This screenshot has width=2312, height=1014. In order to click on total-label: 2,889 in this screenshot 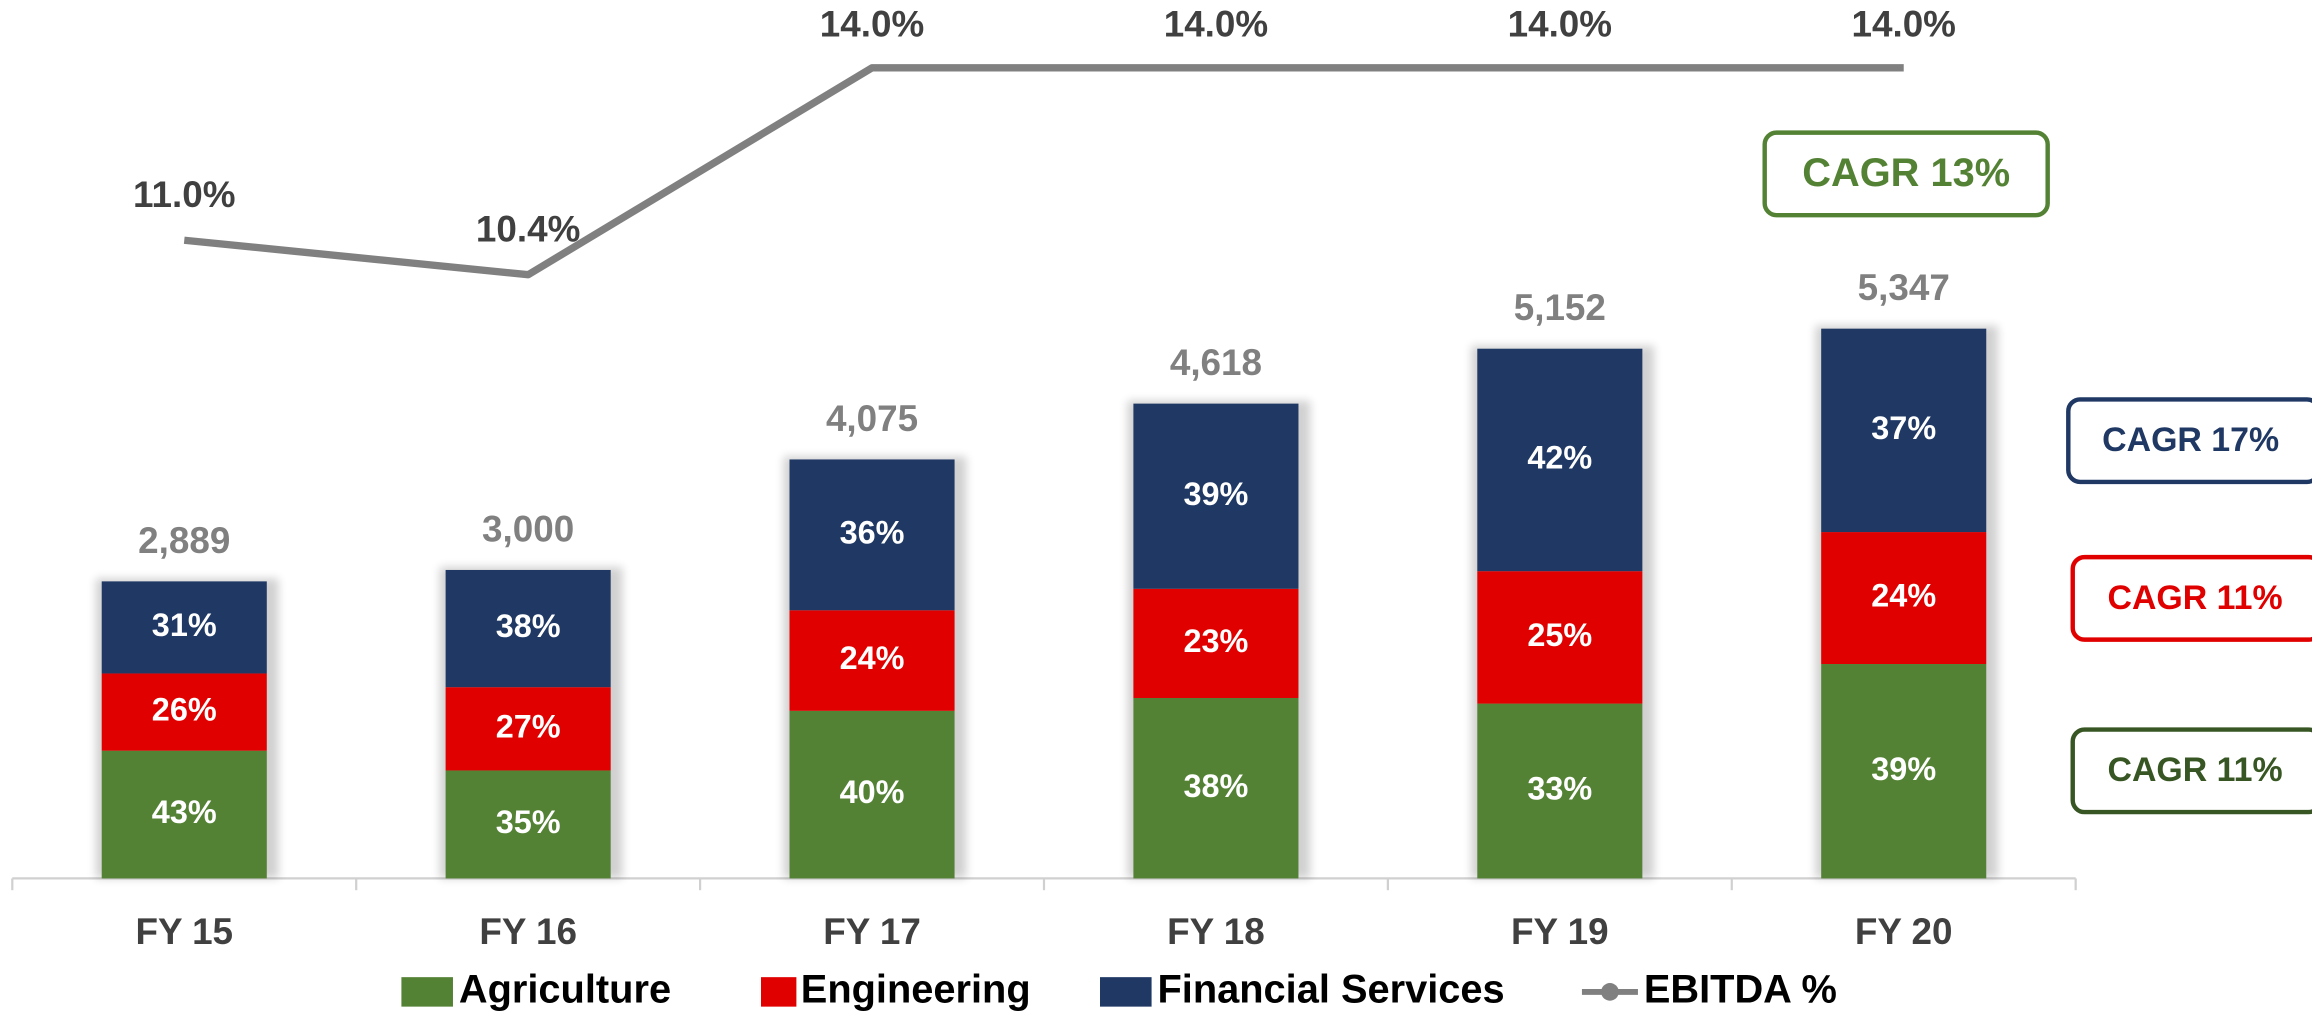, I will do `click(184, 540)`.